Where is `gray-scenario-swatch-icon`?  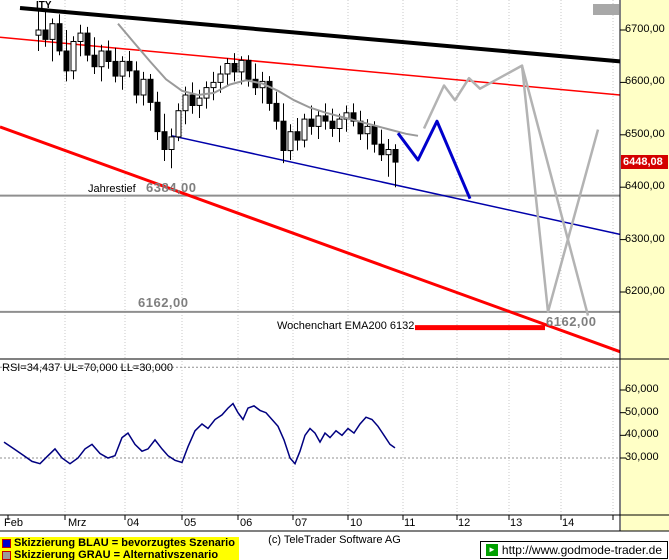 gray-scenario-swatch-icon is located at coordinates (6, 555).